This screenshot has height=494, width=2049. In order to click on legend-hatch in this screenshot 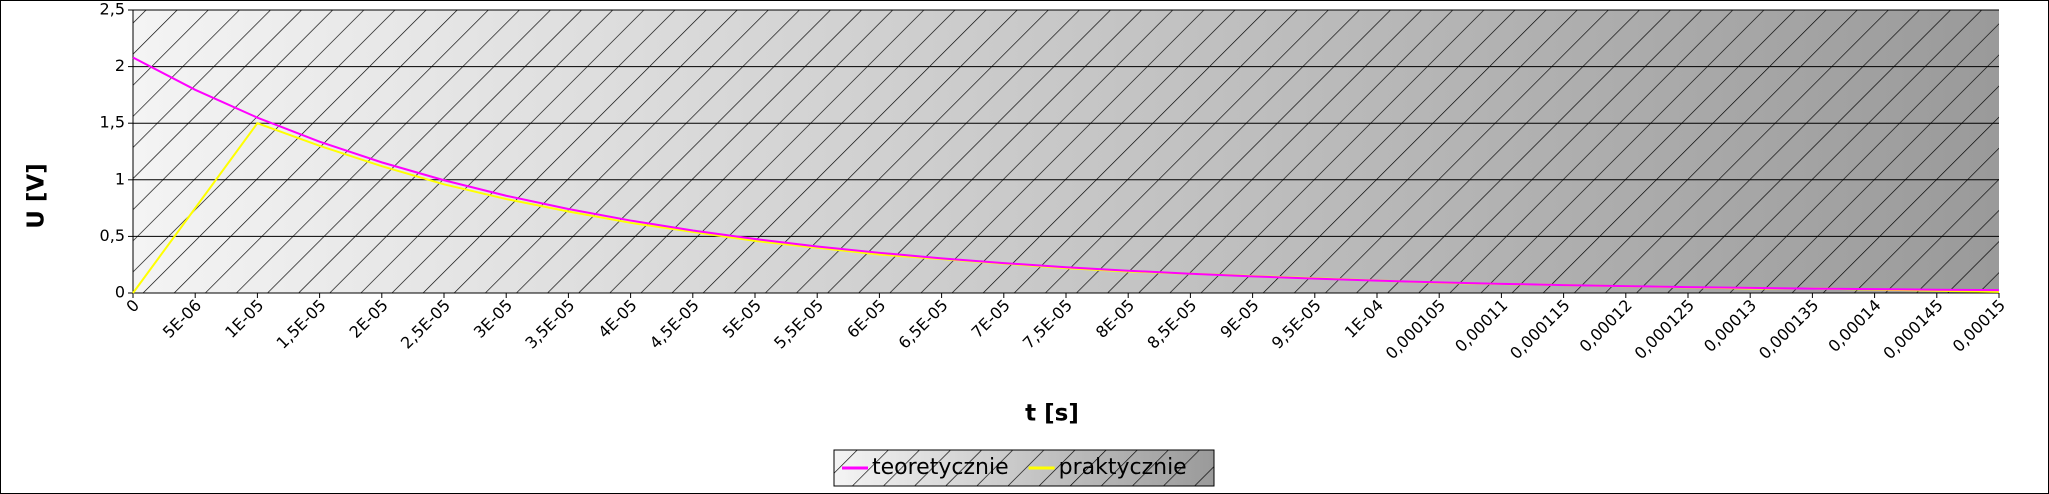, I will do `click(1024, 468)`.